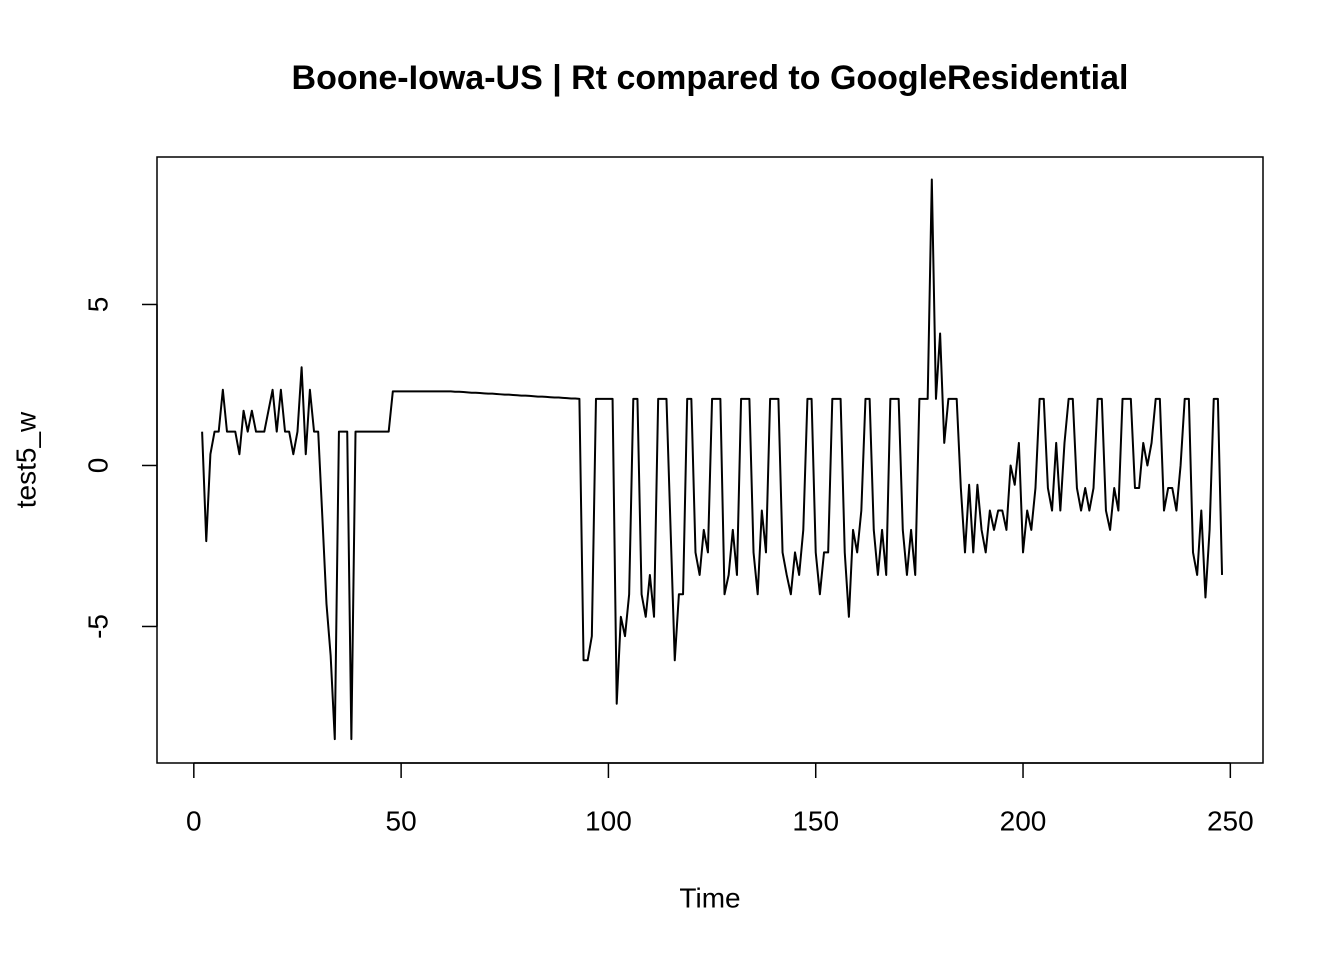  What do you see at coordinates (194, 820) in the screenshot?
I see `x-tick-label: 0` at bounding box center [194, 820].